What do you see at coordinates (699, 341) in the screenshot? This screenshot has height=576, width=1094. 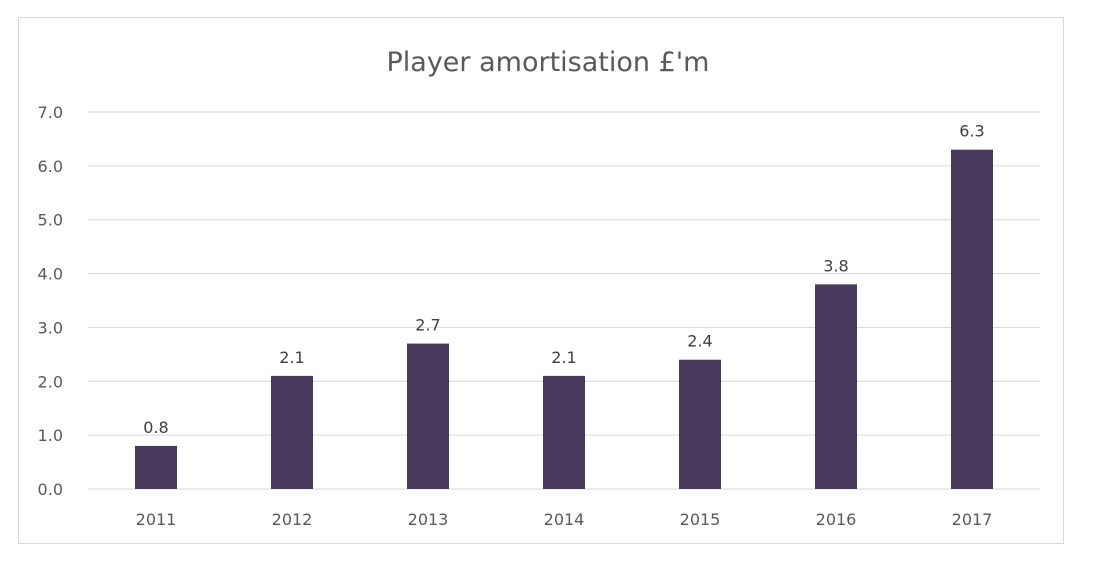 I see `data-label-2015: 2.4` at bounding box center [699, 341].